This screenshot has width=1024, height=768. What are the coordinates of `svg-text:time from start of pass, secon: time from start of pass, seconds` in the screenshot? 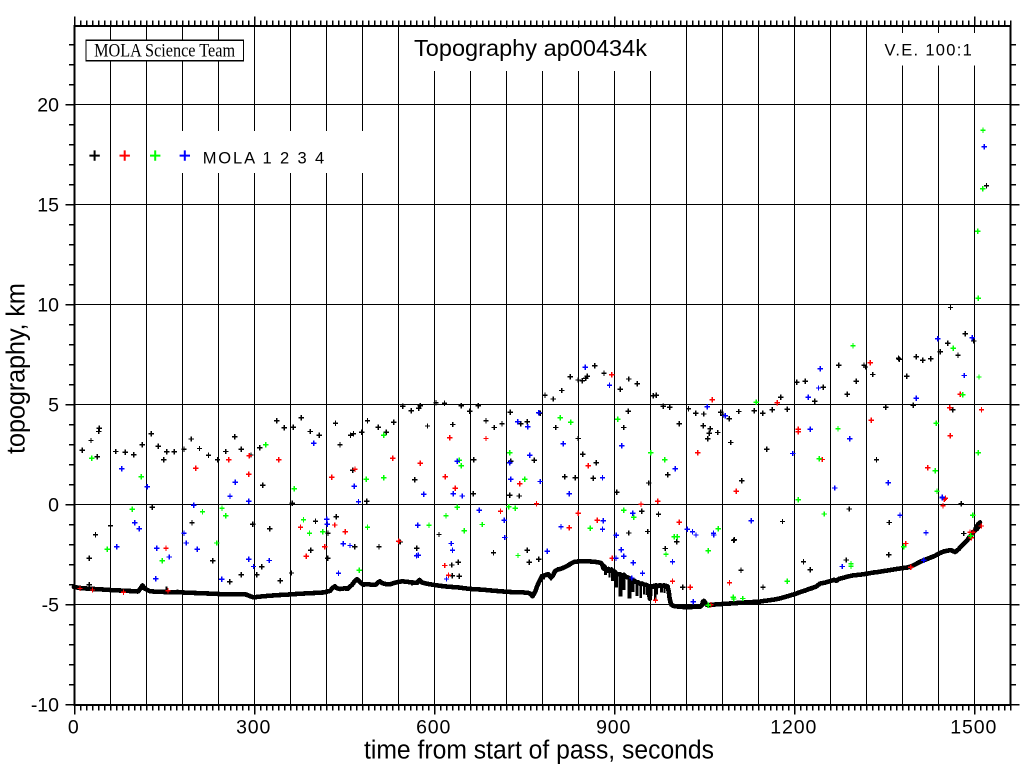 It's located at (539, 751).